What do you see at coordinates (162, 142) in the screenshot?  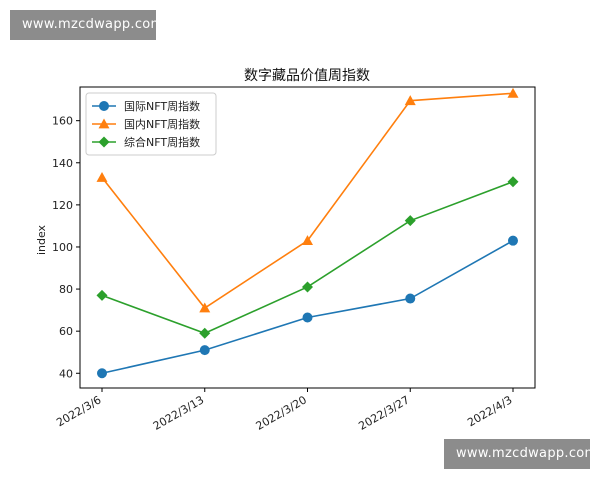 I see `legend-label: 综合NFT周指数` at bounding box center [162, 142].